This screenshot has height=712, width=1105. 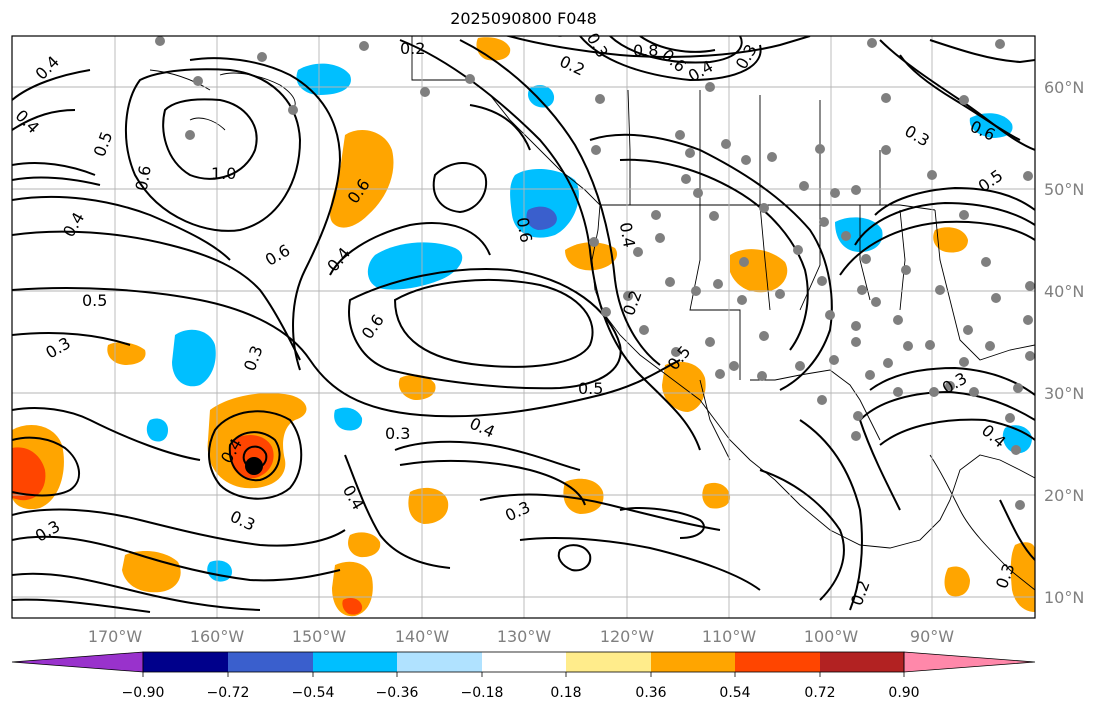 What do you see at coordinates (482, 693) in the screenshot?
I see `colorbar-tick-label: −0.18` at bounding box center [482, 693].